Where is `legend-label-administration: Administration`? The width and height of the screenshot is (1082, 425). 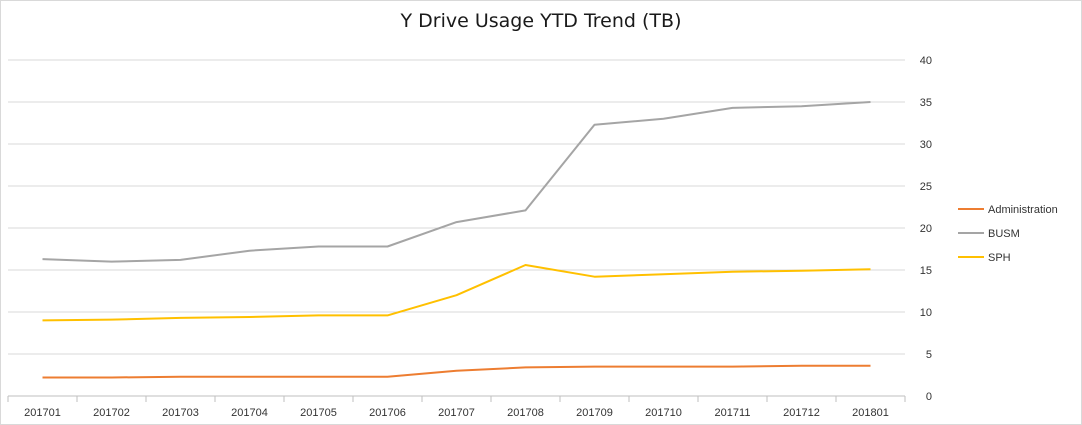
legend-label-administration: Administration is located at coordinates (1023, 210).